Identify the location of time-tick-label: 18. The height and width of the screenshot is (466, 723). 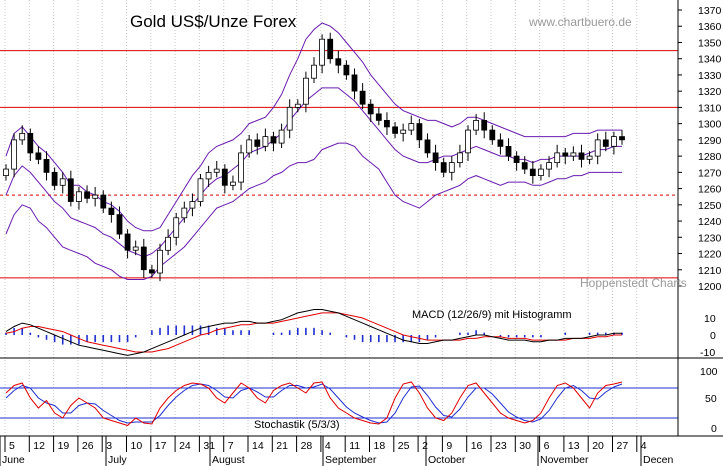
(380, 446).